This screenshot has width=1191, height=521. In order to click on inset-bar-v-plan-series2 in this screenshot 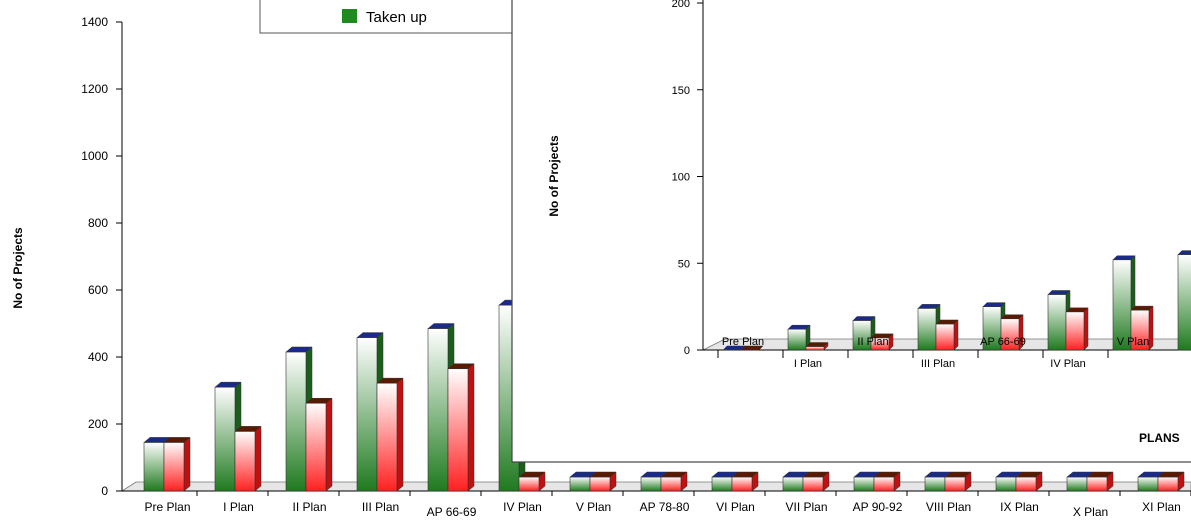, I will do `click(1142, 328)`.